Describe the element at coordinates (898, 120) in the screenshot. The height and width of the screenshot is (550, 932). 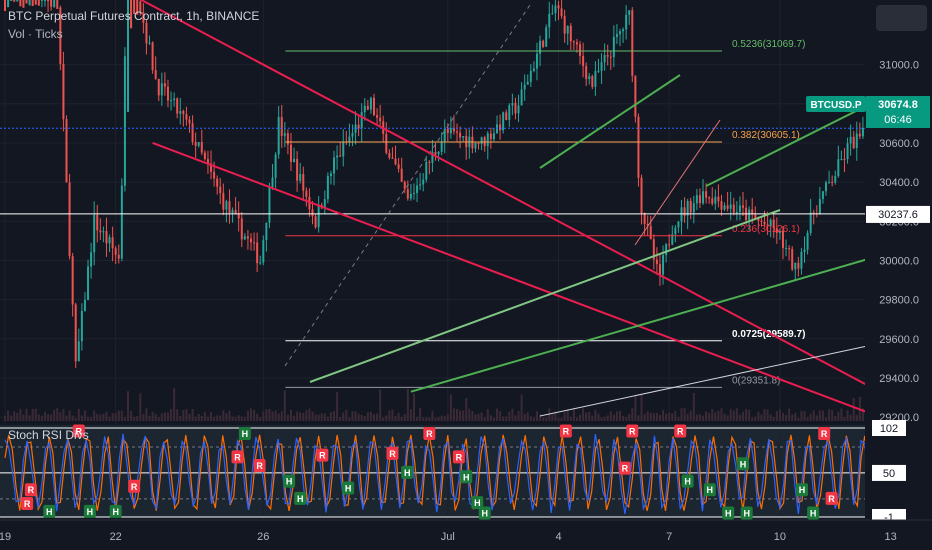
I see `countdown-text: 06:46` at that location.